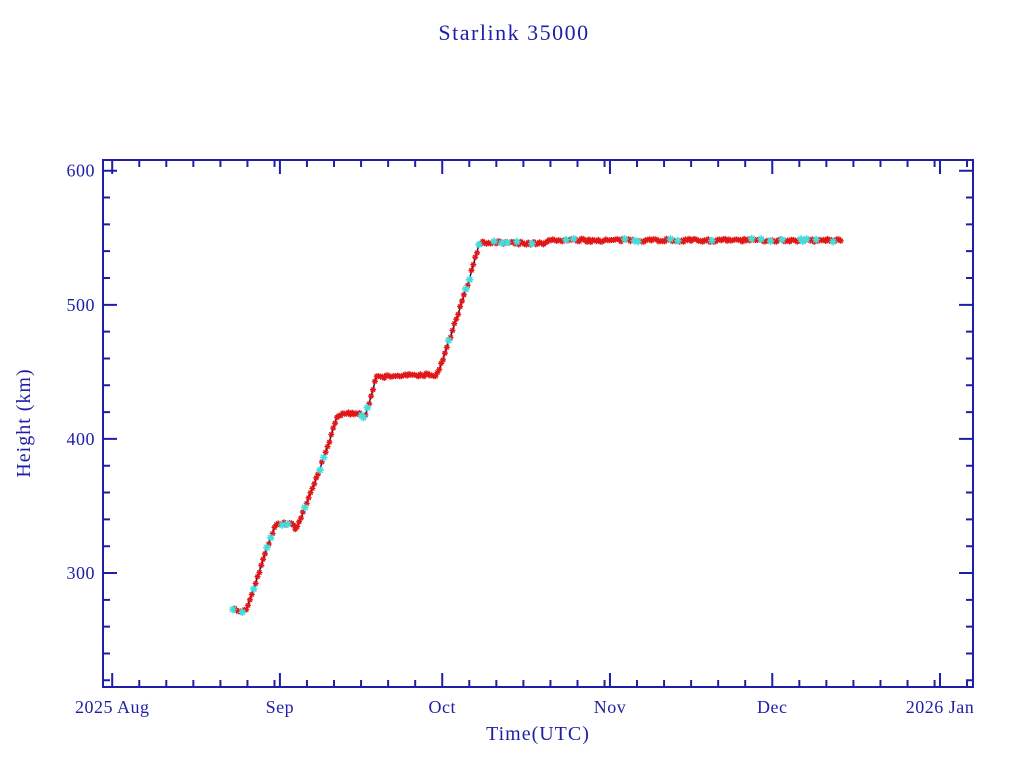  I want to click on x-tick-label: Oct, so click(442, 707).